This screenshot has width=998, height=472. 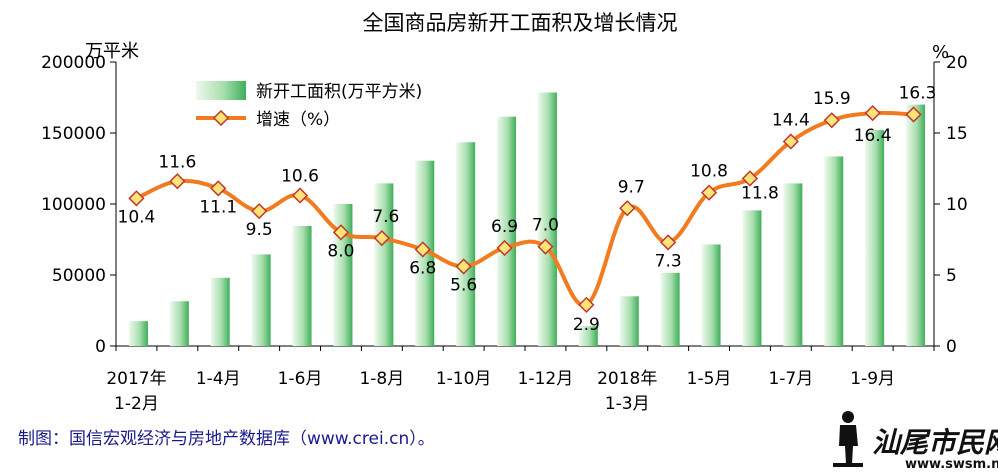 What do you see at coordinates (340, 251) in the screenshot?
I see `growth-data-label: 8.0` at bounding box center [340, 251].